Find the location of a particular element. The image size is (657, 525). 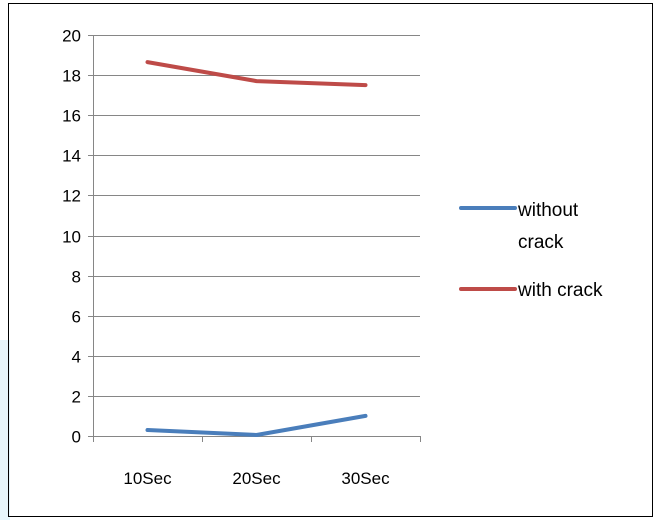

y-tick-label: 18 is located at coordinates (71, 76).